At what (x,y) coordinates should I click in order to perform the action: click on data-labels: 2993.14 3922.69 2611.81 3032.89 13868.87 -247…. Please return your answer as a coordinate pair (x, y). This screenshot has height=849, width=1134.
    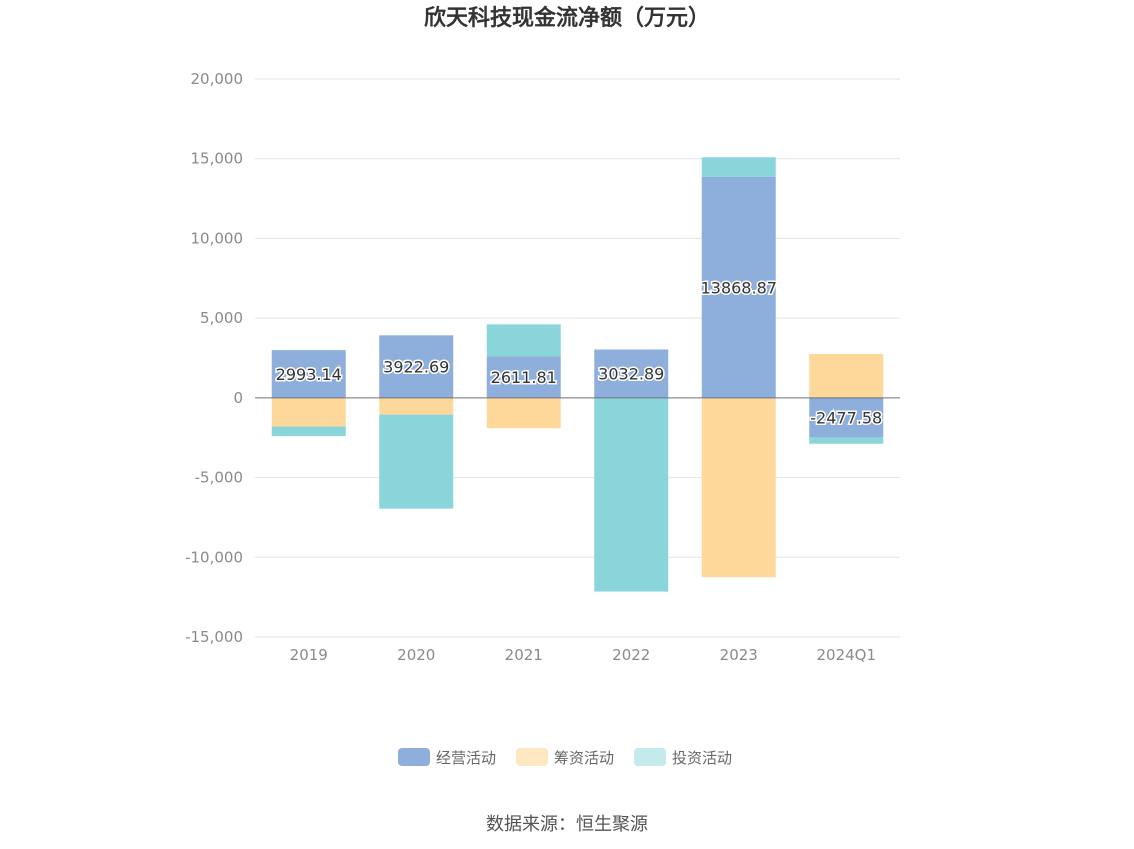
    Looking at the image, I should click on (579, 353).